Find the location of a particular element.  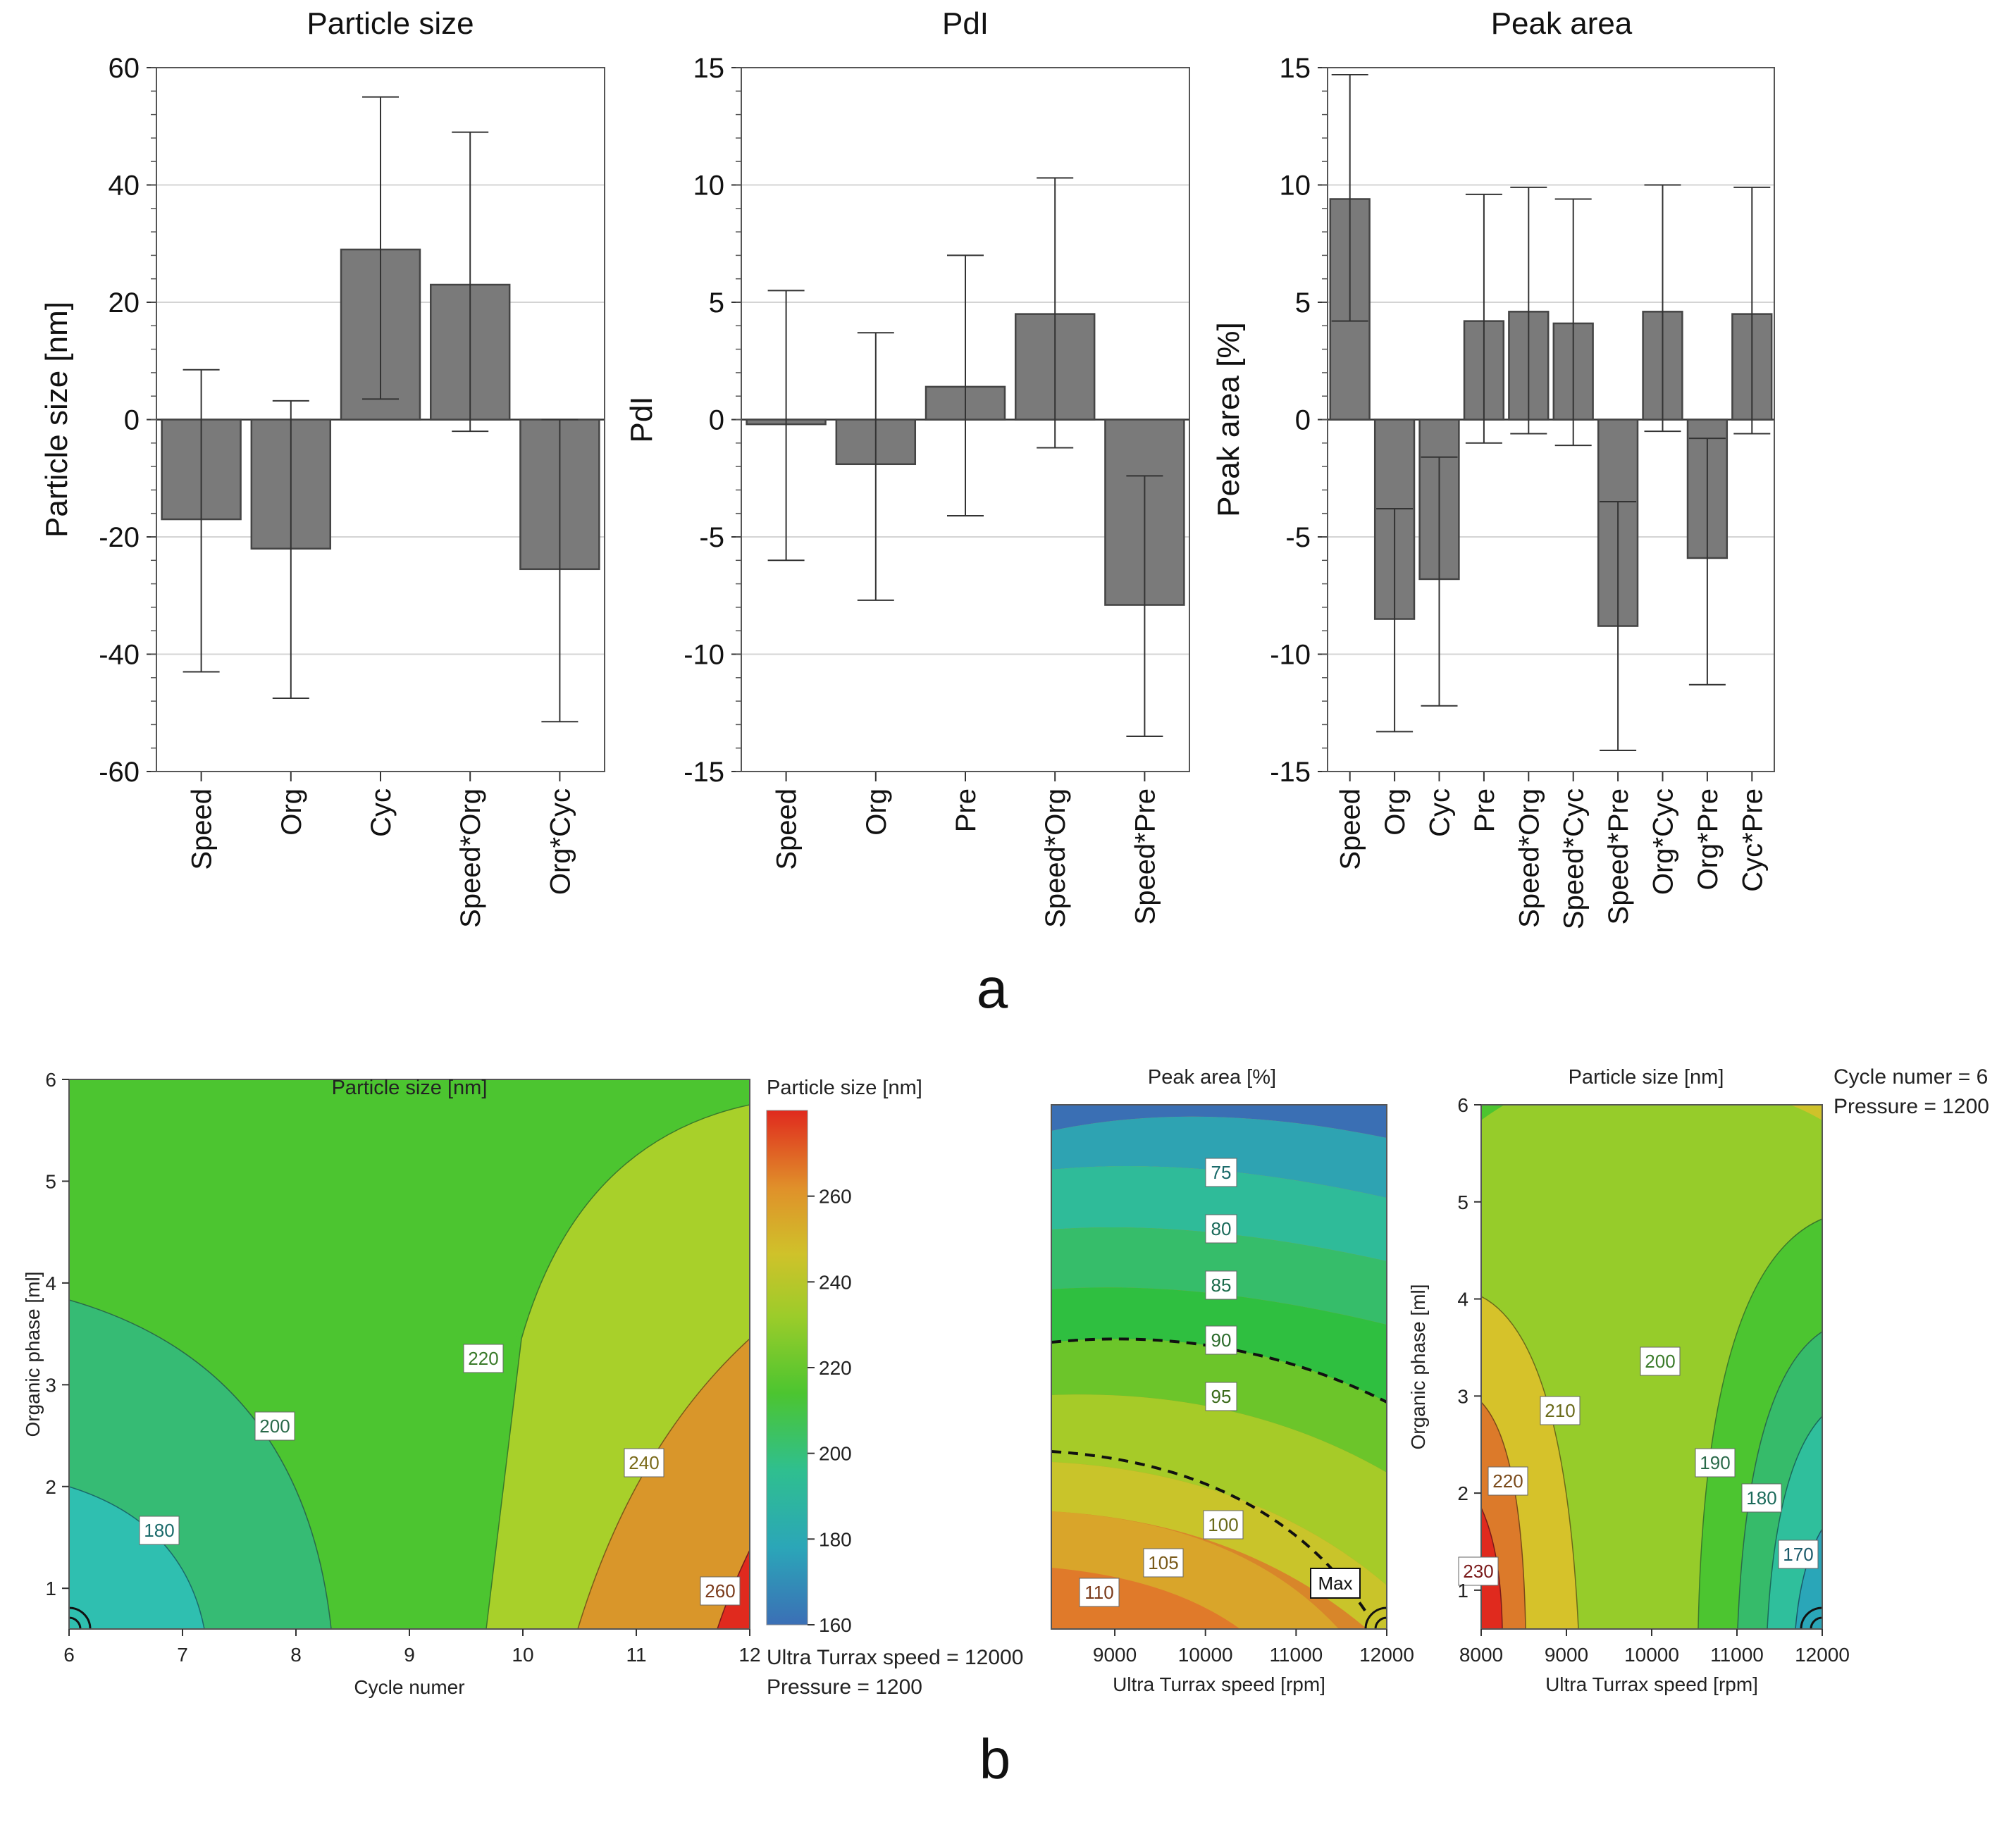

y-tick-label: 2 is located at coordinates (50, 1487).